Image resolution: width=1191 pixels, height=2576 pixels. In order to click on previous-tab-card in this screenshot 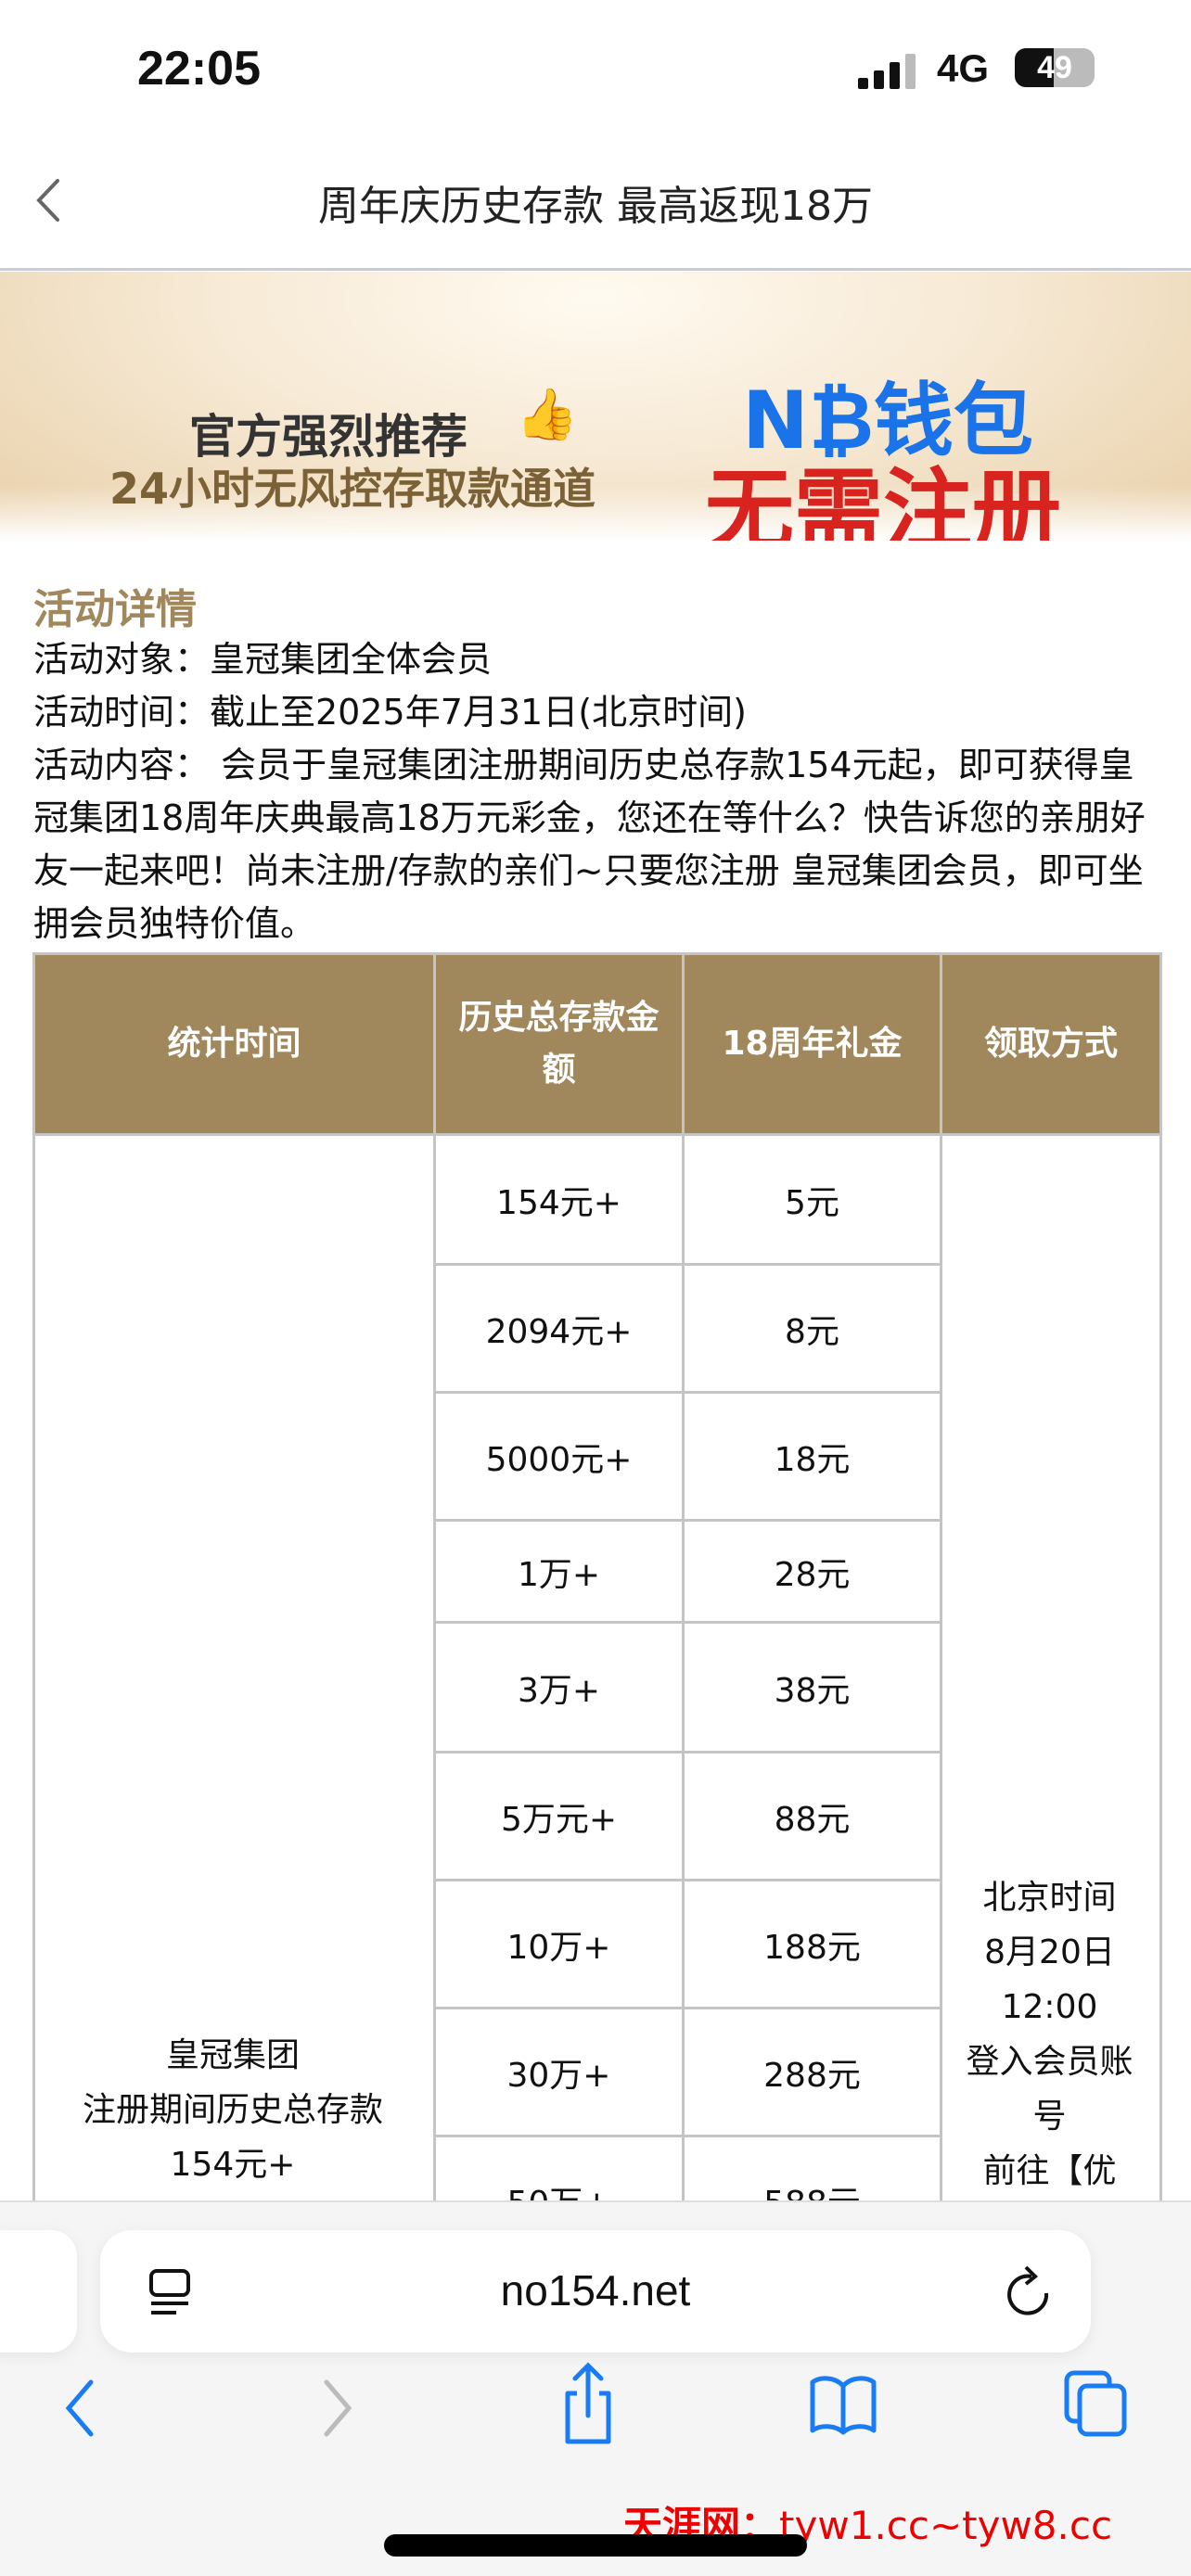, I will do `click(38, 2291)`.